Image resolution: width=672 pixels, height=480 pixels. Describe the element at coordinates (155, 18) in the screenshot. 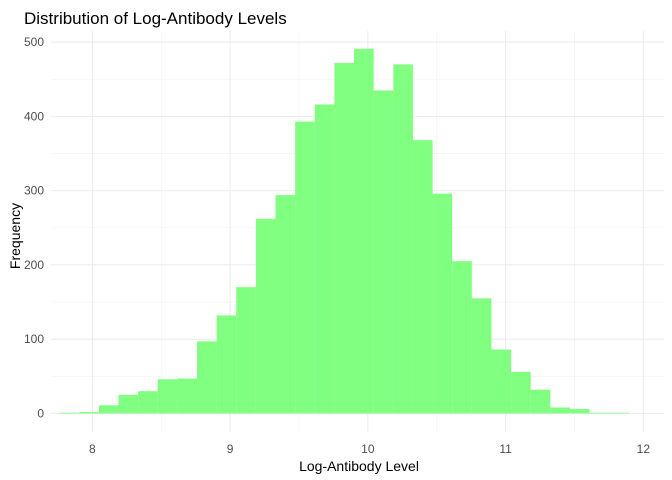

I see `chart-title: Distribution of Log-Antibody Levels` at that location.